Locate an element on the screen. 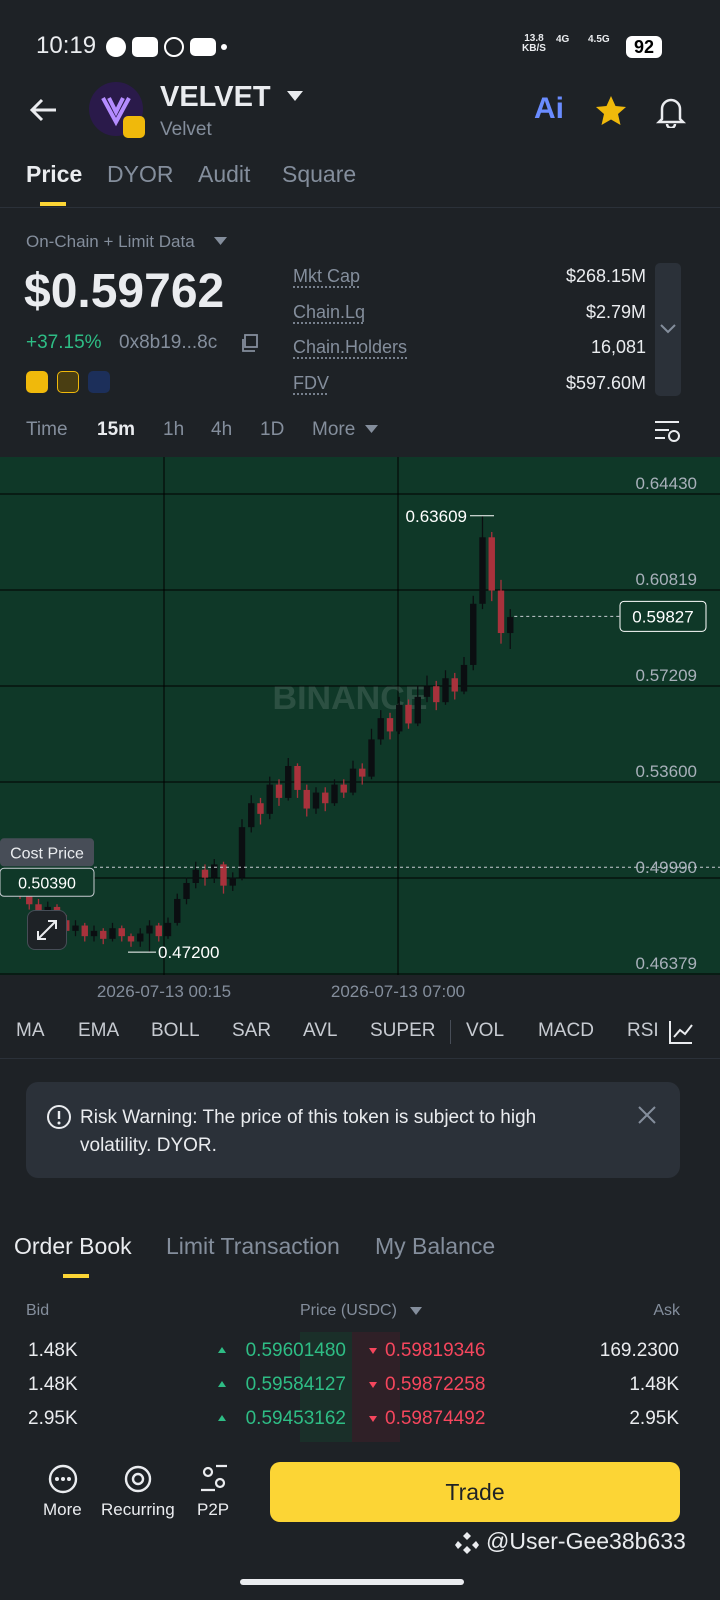 This screenshot has width=720, height=1600. close-icon is located at coordinates (647, 1115).